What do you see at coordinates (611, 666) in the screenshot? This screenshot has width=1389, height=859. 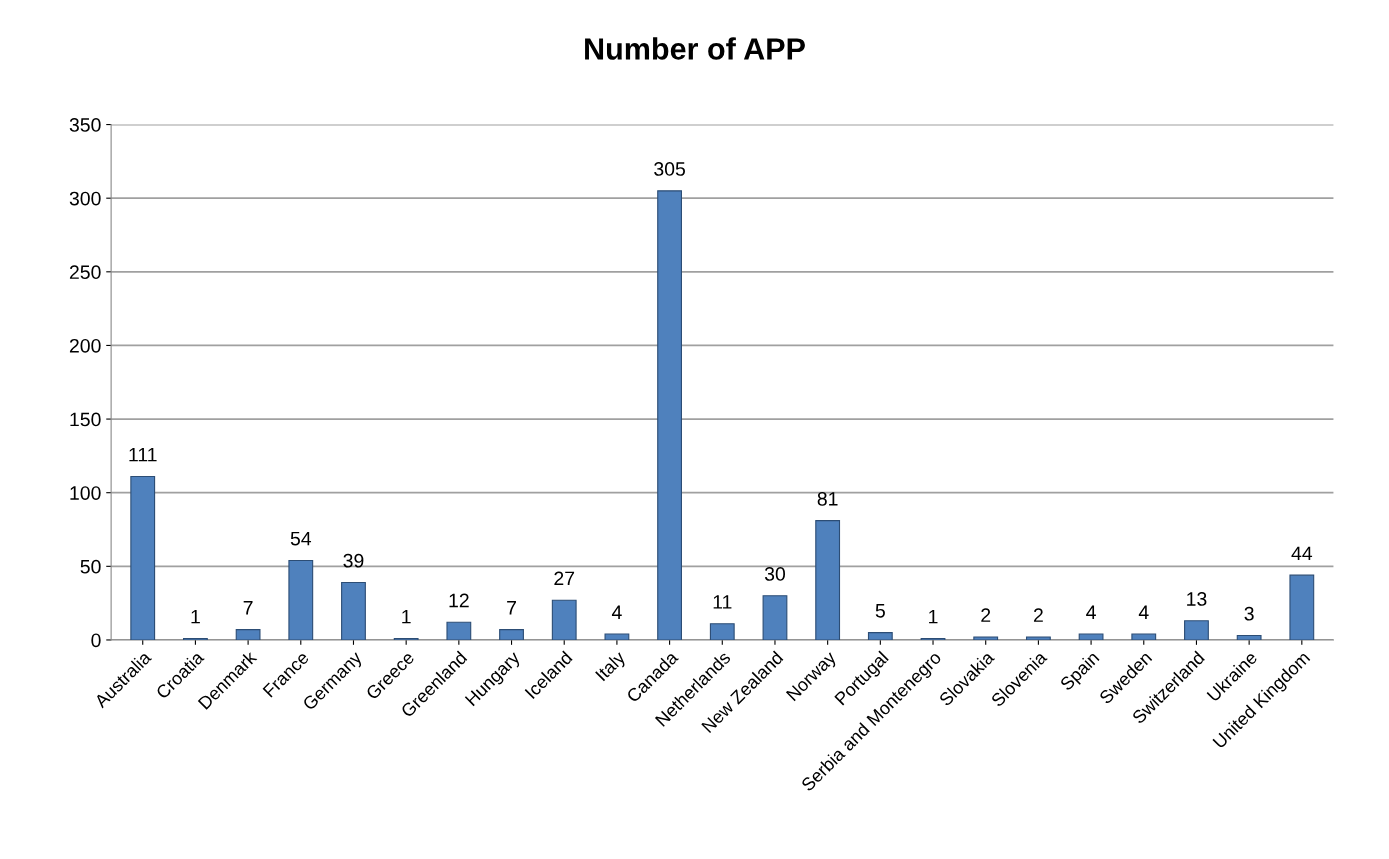 I see `x-tick-label: Italy` at bounding box center [611, 666].